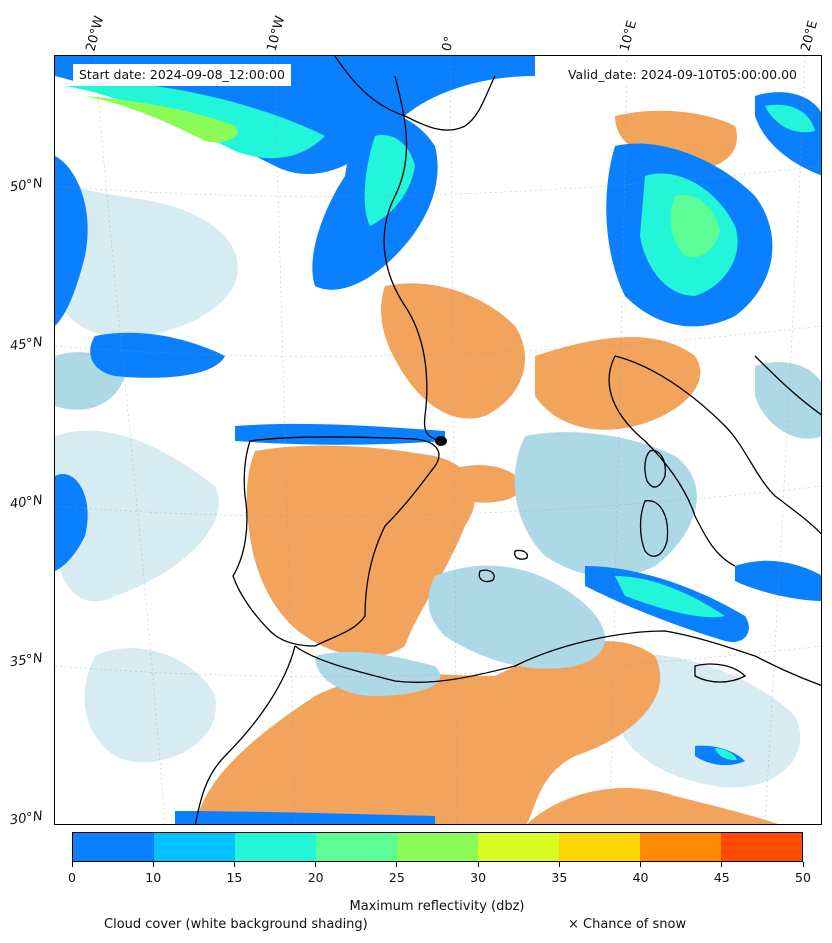 The image size is (832, 943). Describe the element at coordinates (559, 877) in the screenshot. I see `colorbar-tick-label: 35` at that location.